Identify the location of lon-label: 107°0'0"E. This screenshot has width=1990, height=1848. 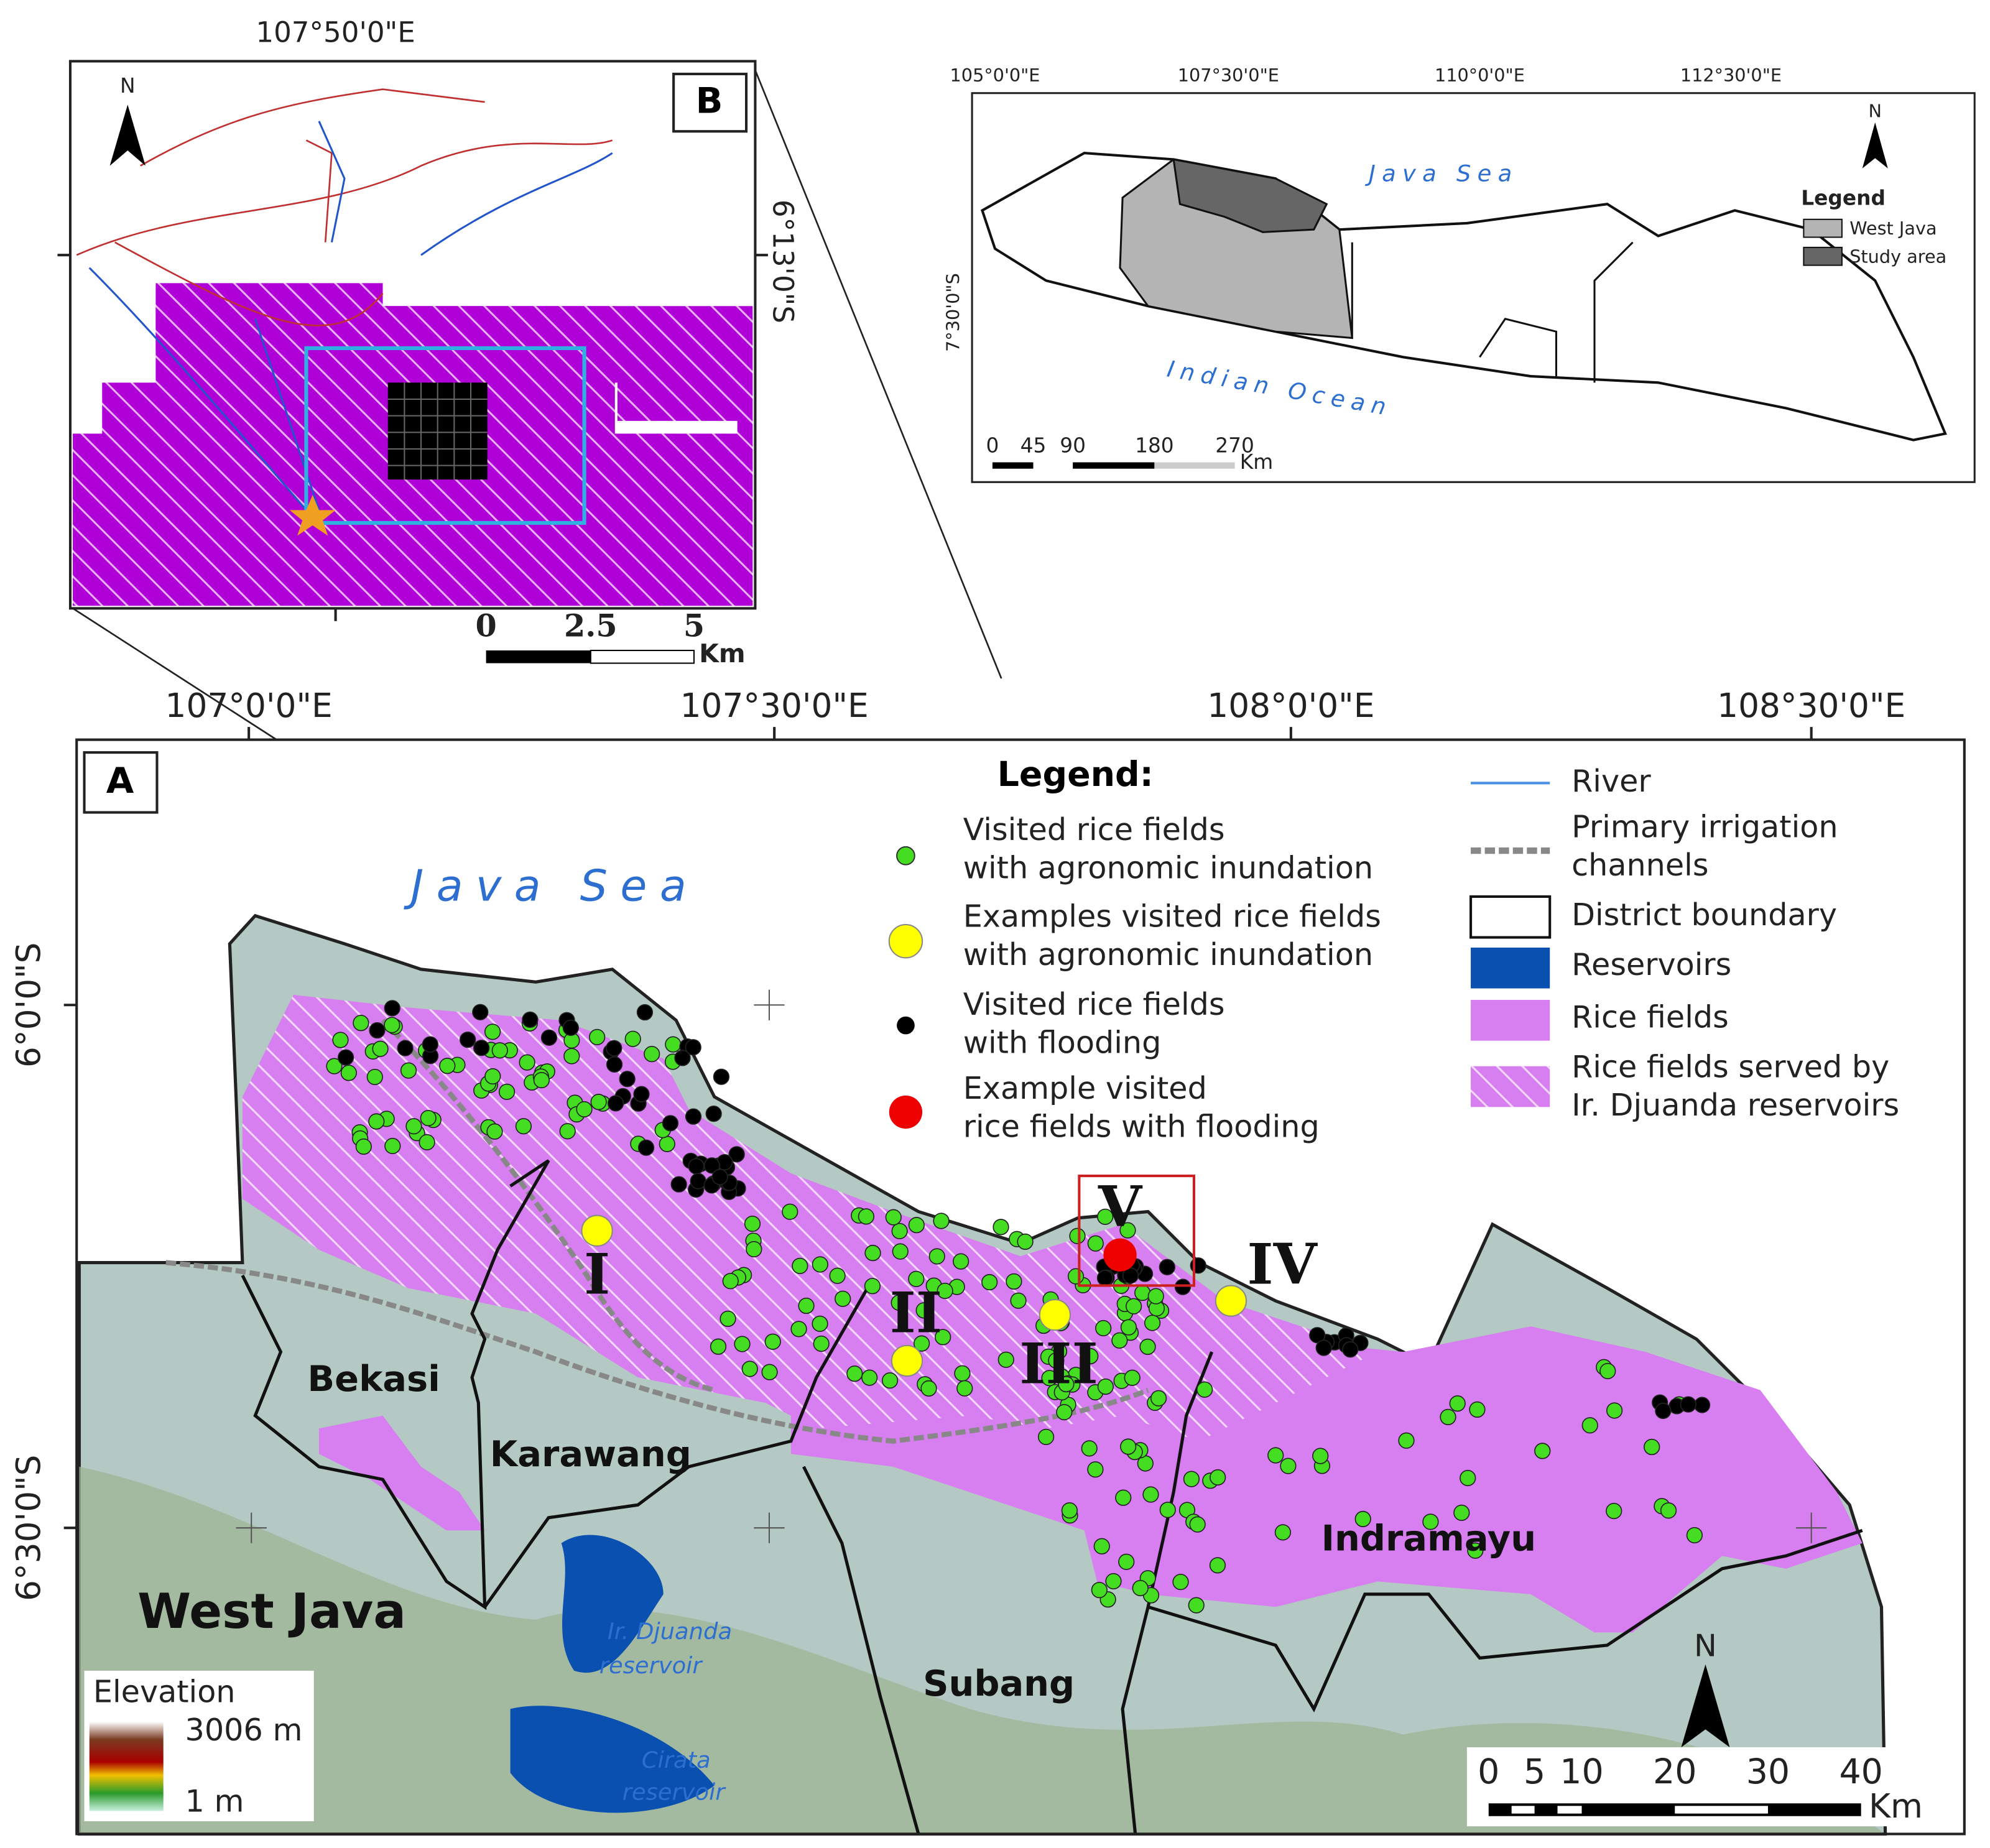
(249, 705).